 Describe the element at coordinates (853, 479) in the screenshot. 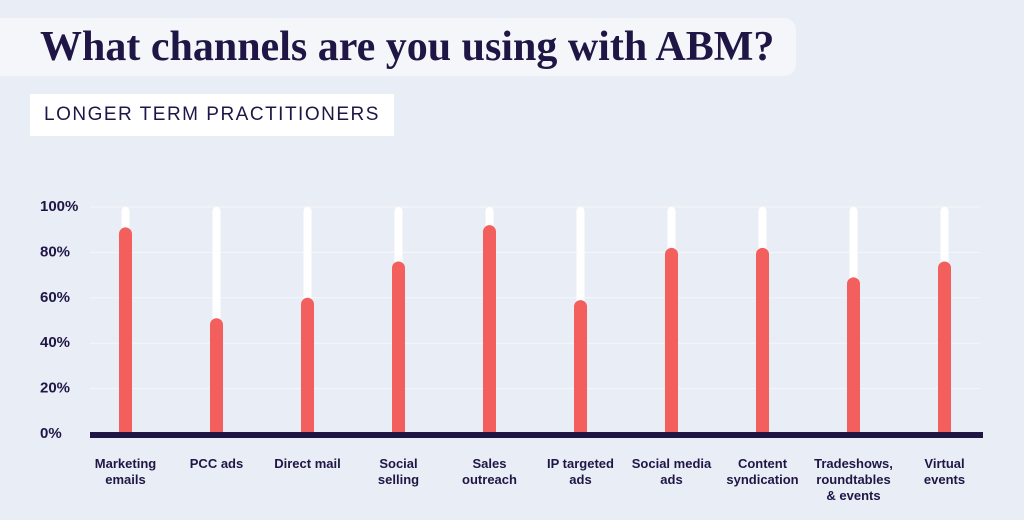

I see `x-tick-label: Tradeshows, roundtables & events` at that location.